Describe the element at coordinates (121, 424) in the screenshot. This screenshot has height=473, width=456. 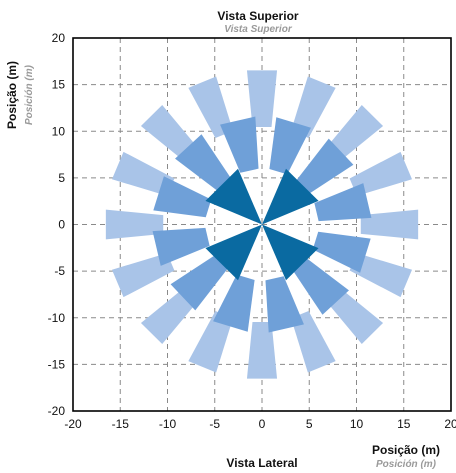
I see `x-tick-label: -15` at that location.